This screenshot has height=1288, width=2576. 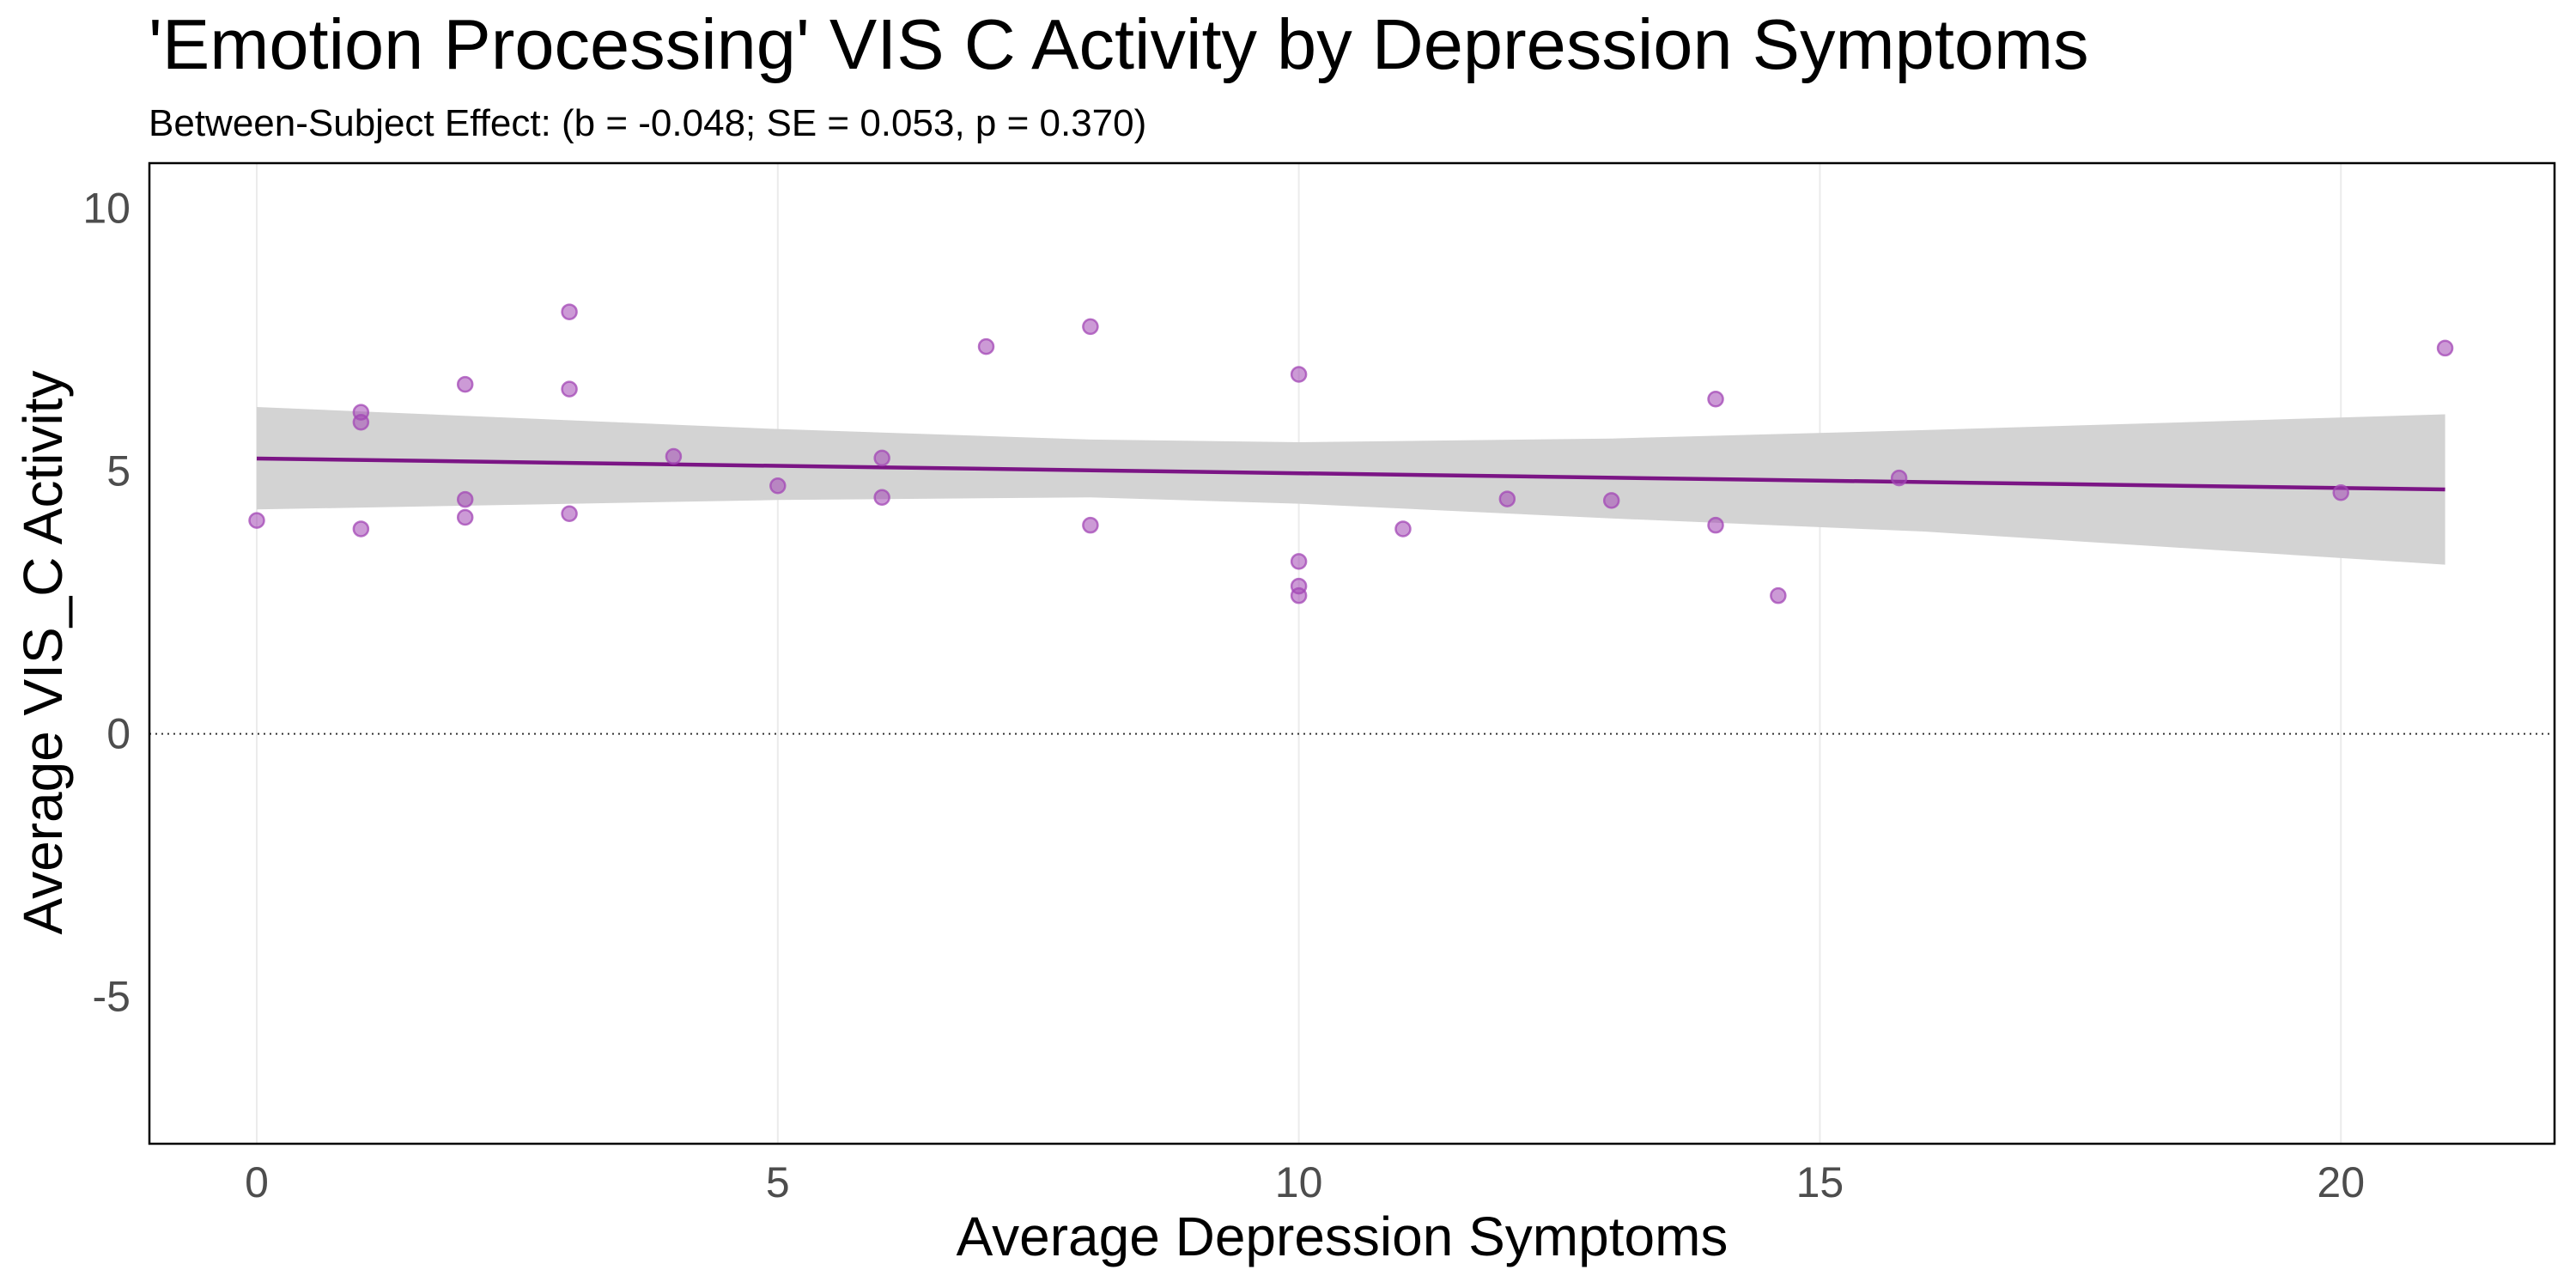 I want to click on x-tick-label: 0, so click(x=257, y=1182).